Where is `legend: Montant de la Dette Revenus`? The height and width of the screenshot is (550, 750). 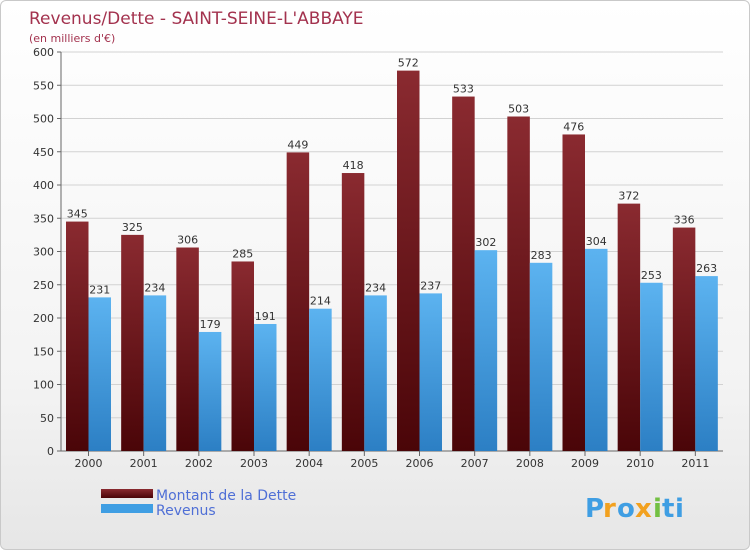
legend: Montant de la Dette Revenus is located at coordinates (198, 503).